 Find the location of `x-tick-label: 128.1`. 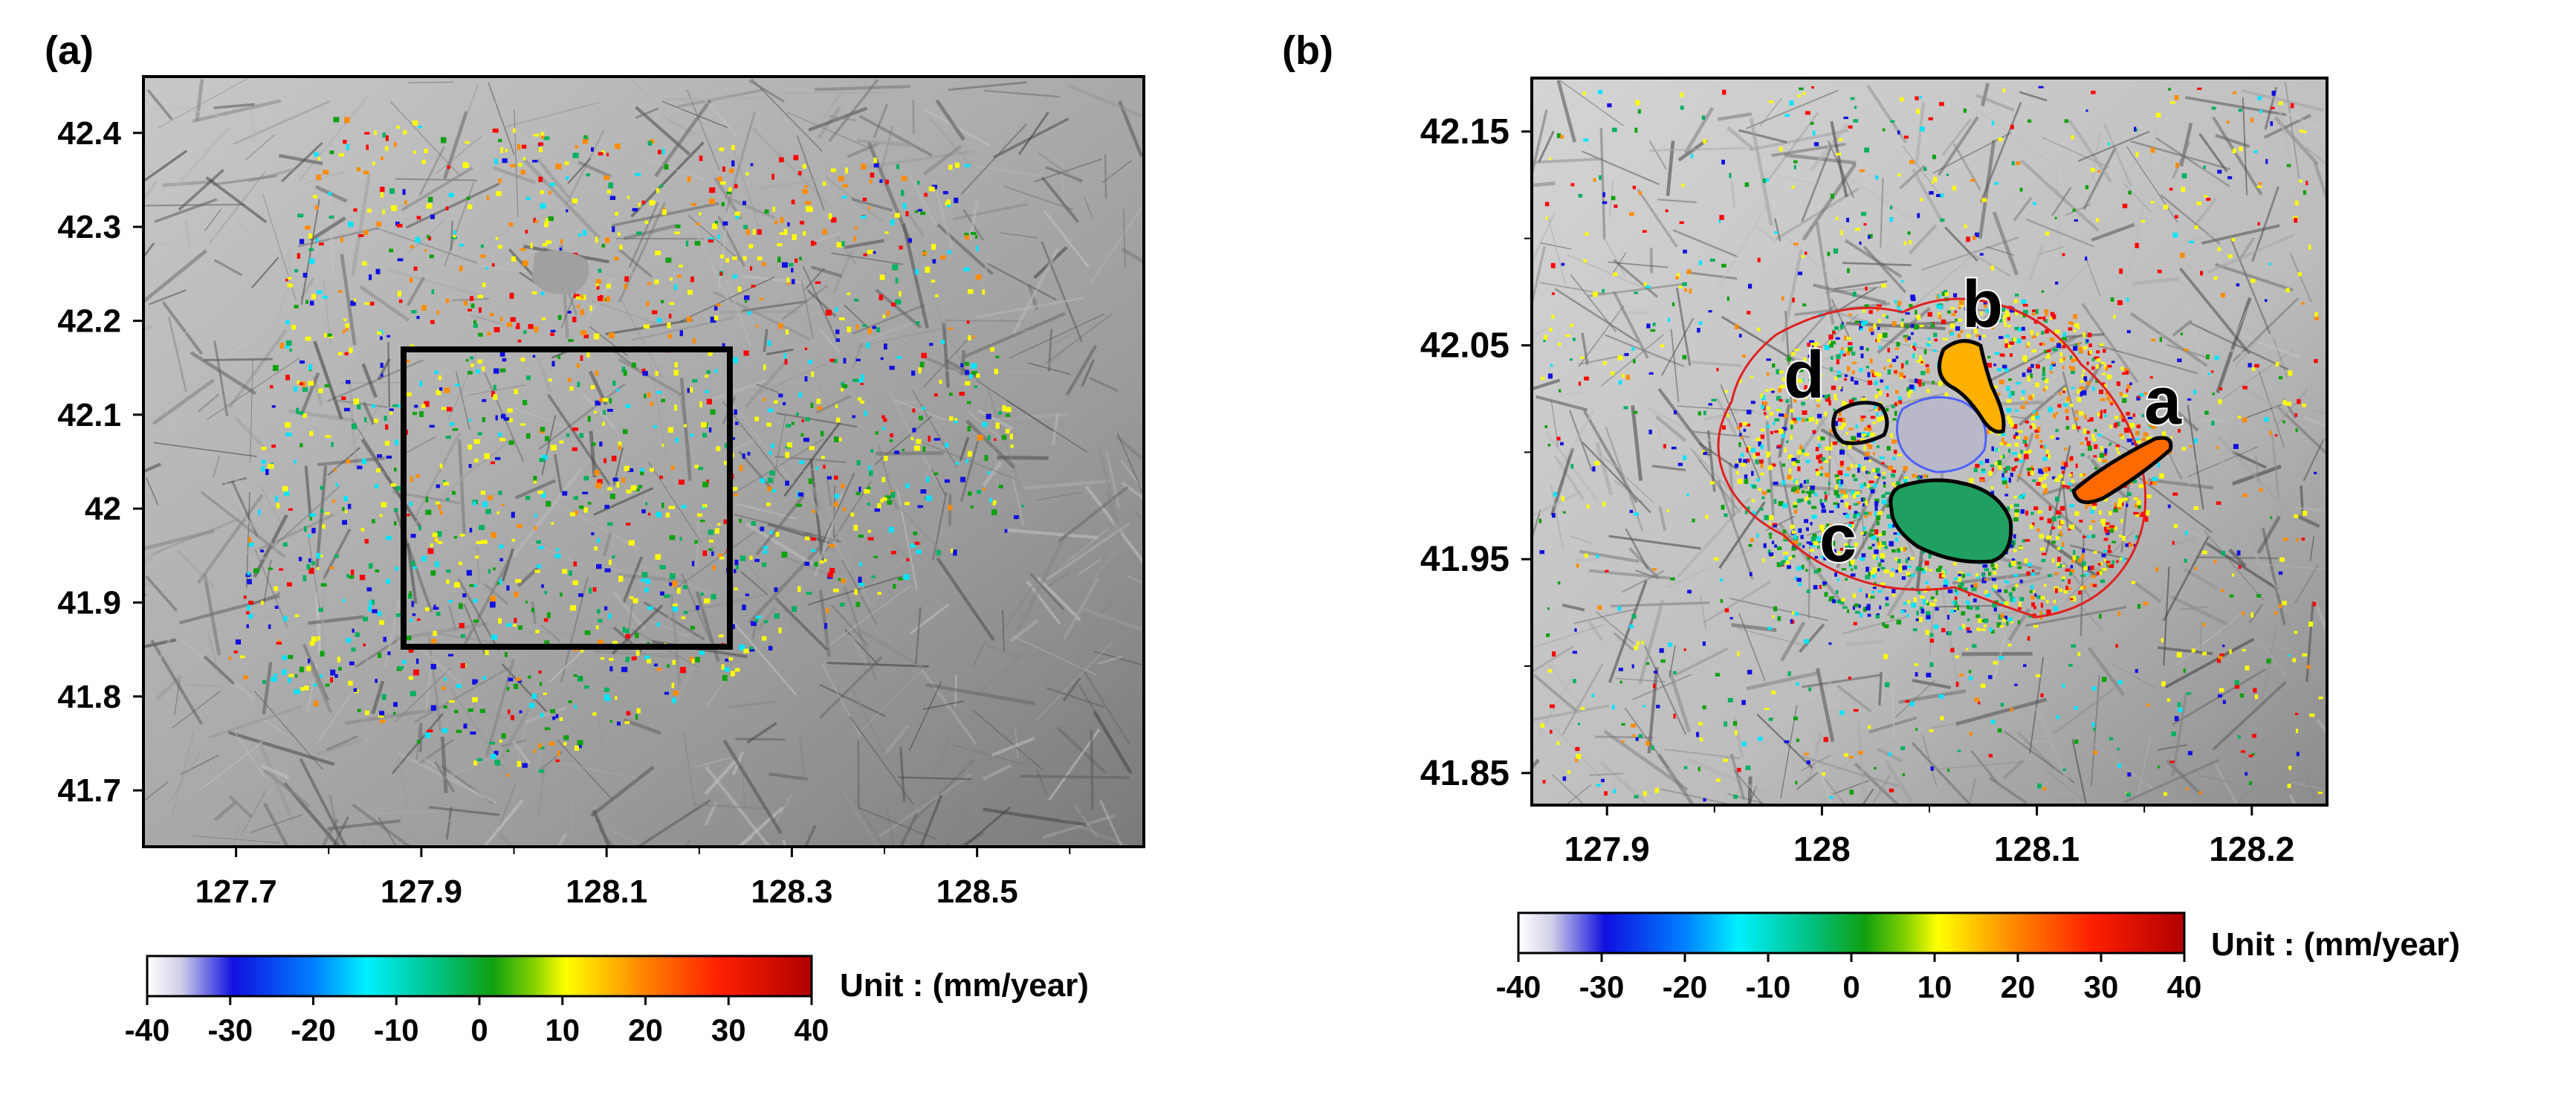

x-tick-label: 128.1 is located at coordinates (606, 891).